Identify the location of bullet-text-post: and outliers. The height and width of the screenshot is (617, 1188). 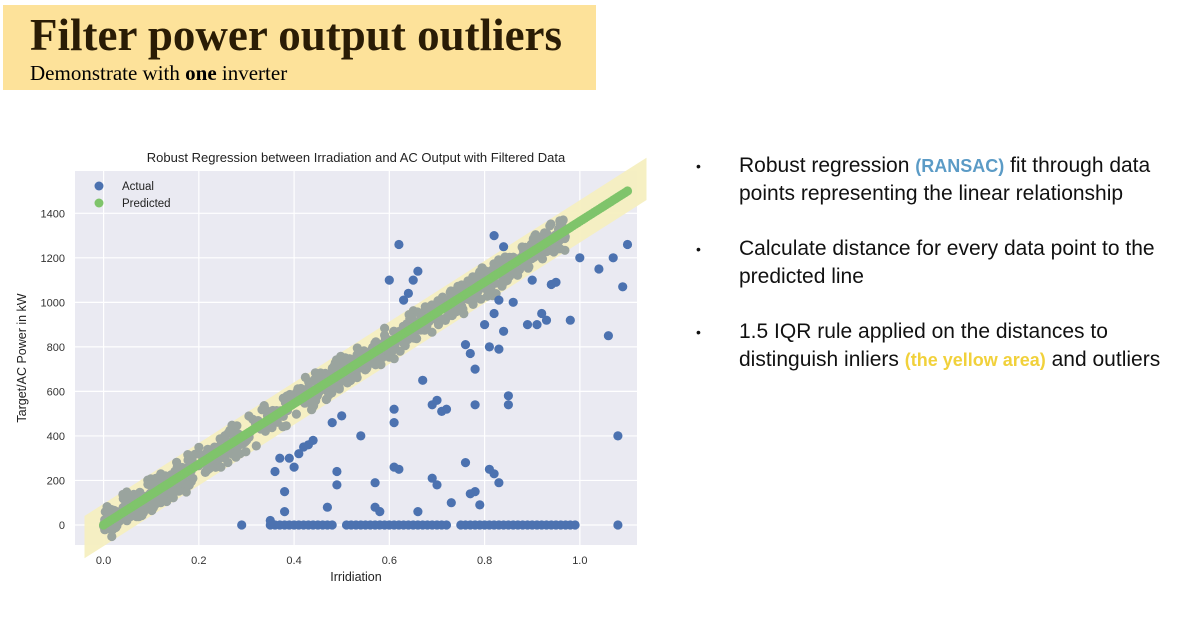
(1103, 359).